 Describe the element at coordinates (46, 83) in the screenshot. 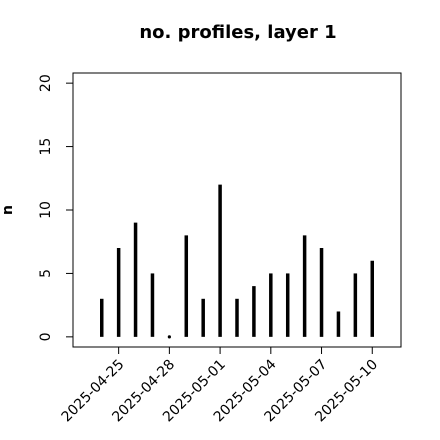

I see `y-tick-label: 20` at that location.